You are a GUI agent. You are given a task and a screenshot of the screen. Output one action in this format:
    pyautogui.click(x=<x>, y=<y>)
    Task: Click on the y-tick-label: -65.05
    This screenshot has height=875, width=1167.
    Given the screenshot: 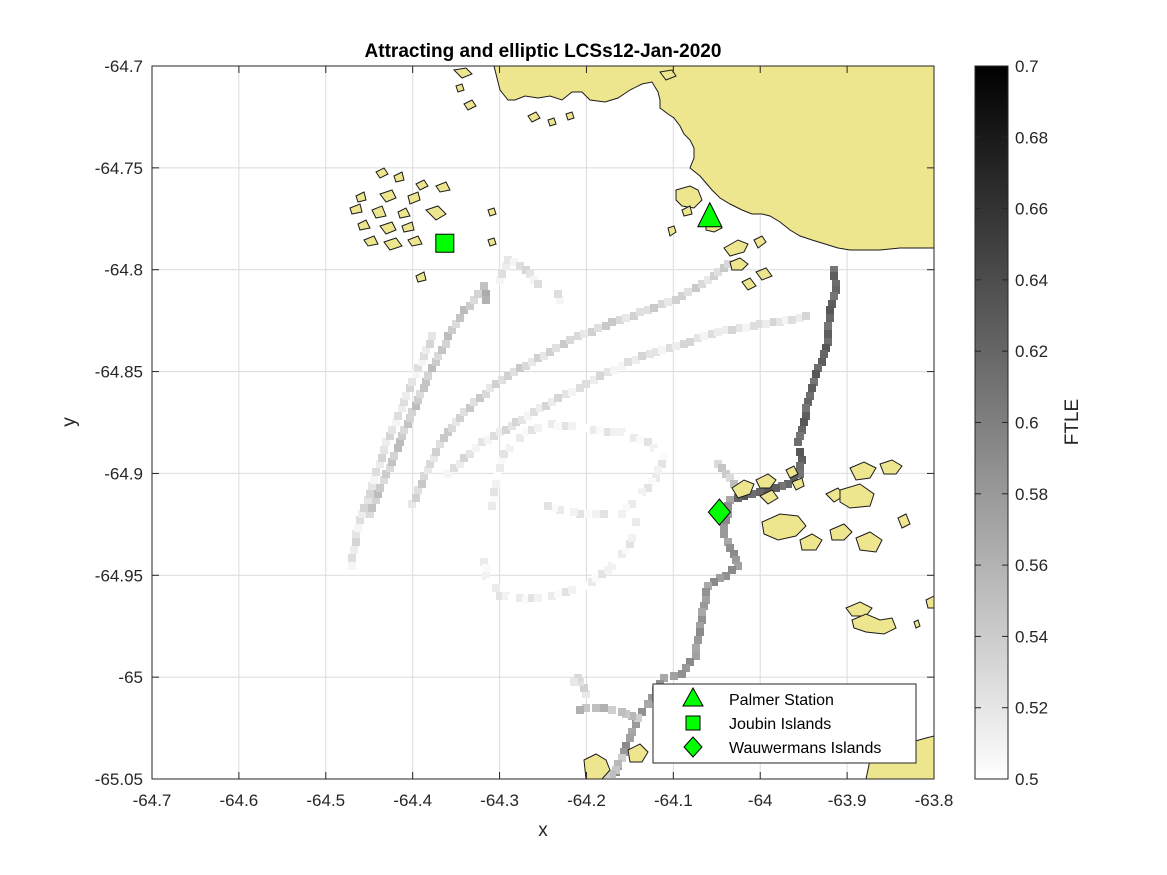 What is the action you would take?
    pyautogui.click(x=119, y=779)
    